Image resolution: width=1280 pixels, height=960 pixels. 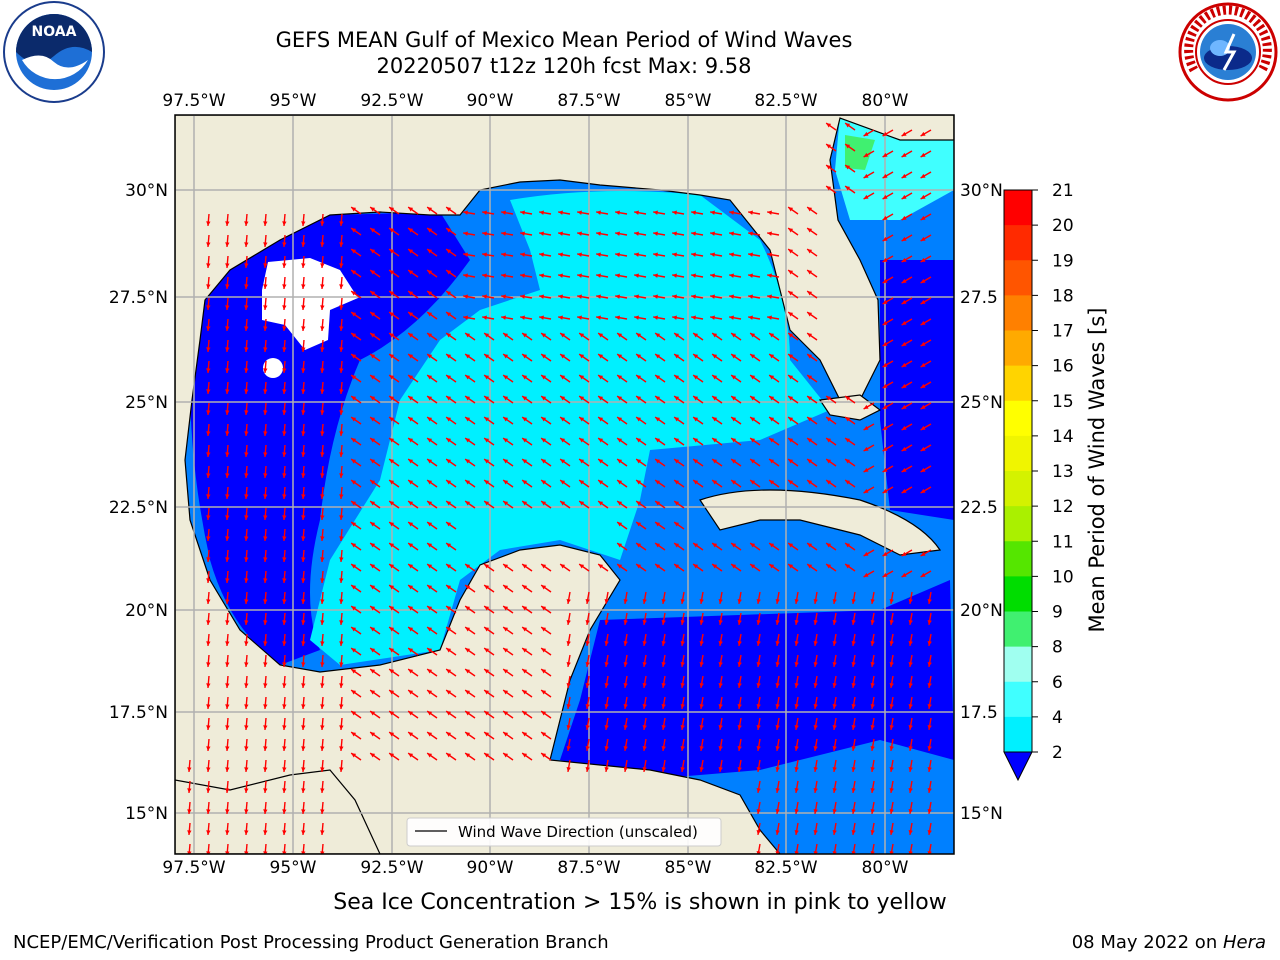 I want to click on lat-label-right: 27.5, so click(x=979, y=298).